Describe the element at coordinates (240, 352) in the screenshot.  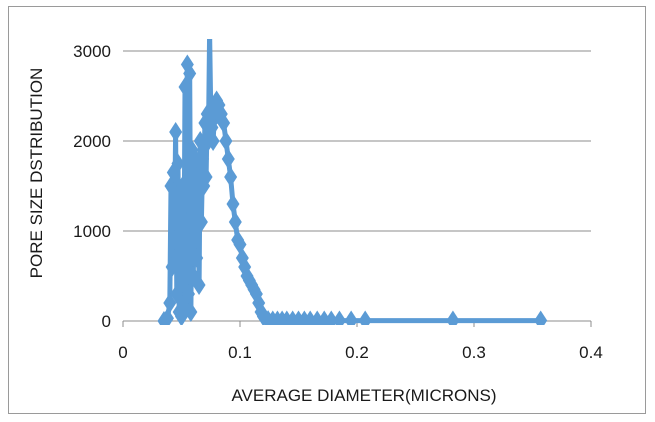
I see `x-tick-label-1: 0.1` at that location.